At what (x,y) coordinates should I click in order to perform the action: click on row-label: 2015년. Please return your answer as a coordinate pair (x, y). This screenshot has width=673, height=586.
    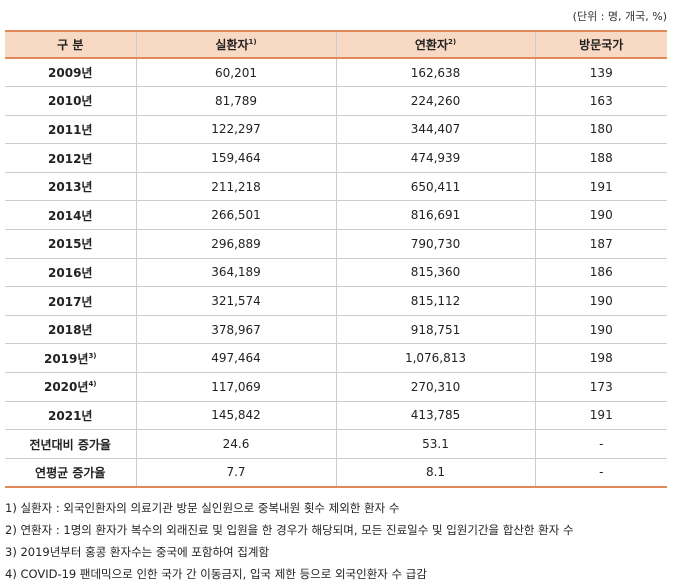
    Looking at the image, I should click on (71, 244).